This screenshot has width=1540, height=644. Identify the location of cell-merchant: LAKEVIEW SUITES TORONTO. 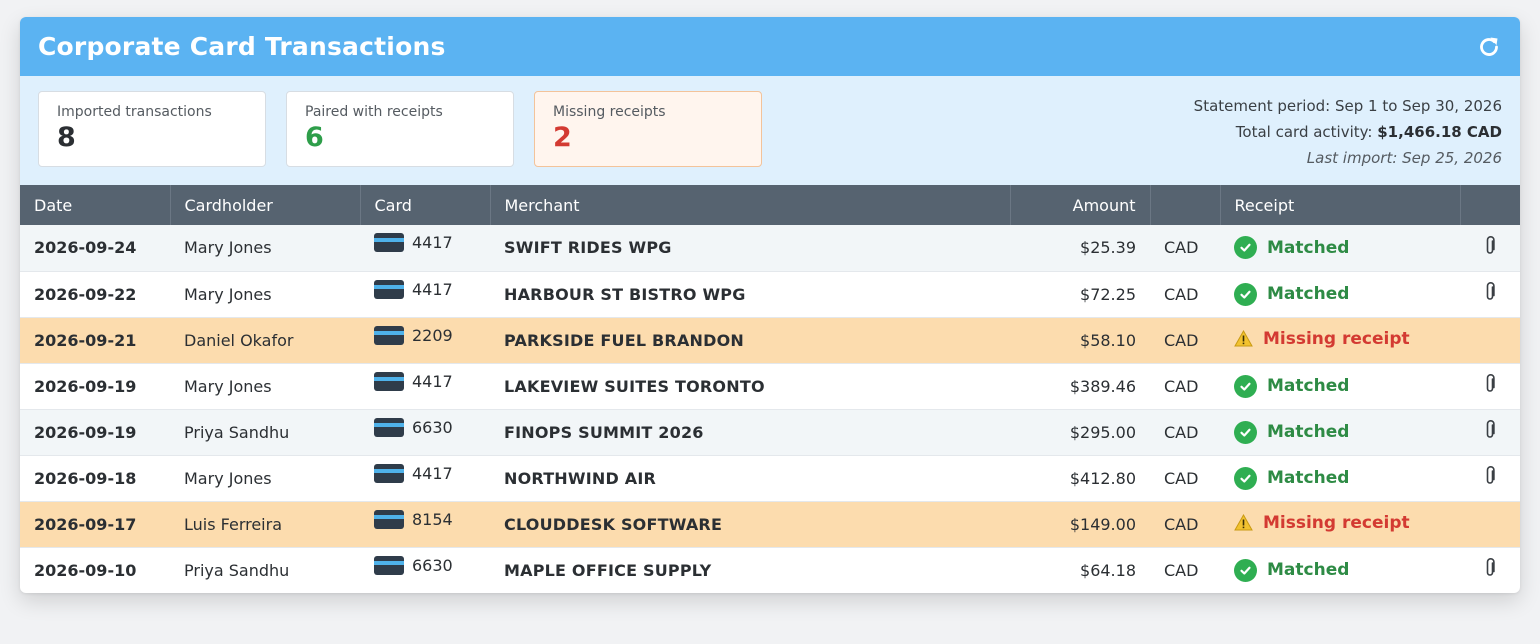
(634, 386).